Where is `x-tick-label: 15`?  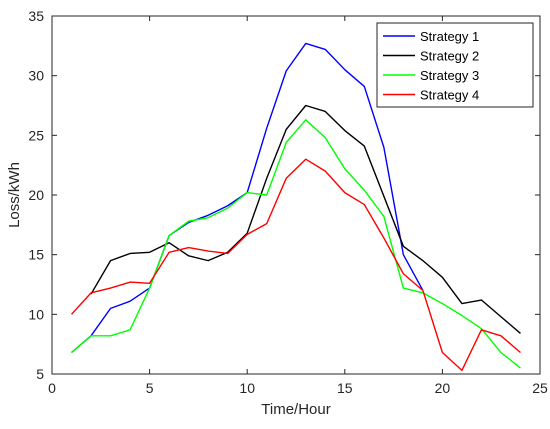 x-tick-label: 15 is located at coordinates (345, 388).